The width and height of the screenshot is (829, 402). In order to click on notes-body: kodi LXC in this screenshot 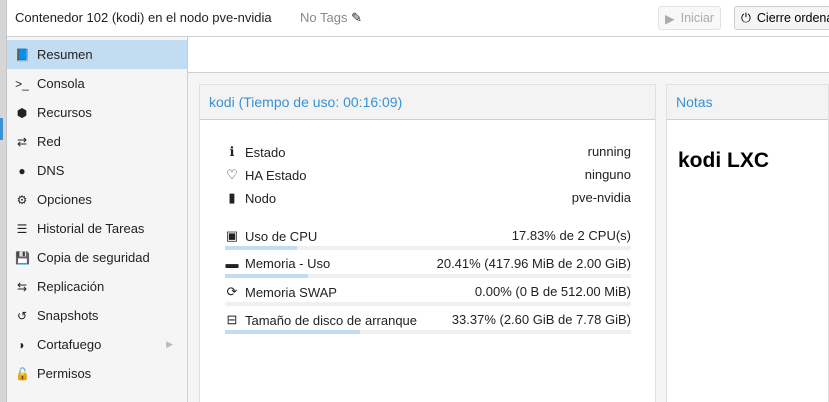, I will do `click(747, 260)`.